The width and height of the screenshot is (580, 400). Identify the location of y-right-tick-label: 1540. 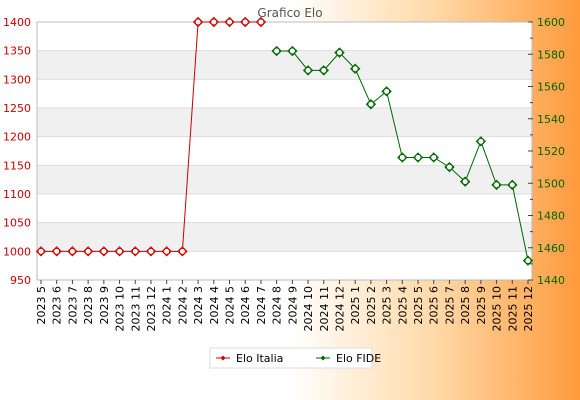
(551, 119).